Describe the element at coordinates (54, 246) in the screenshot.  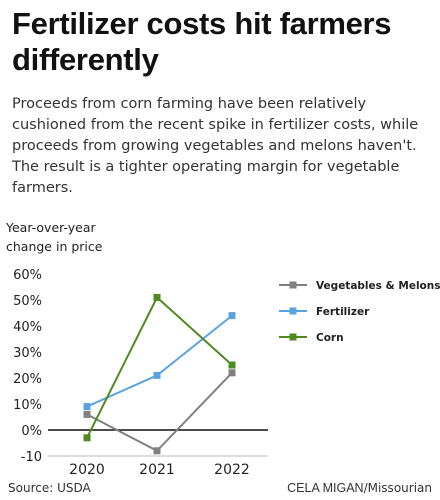
I see `y-axis-label-line-2: change in price` at that location.